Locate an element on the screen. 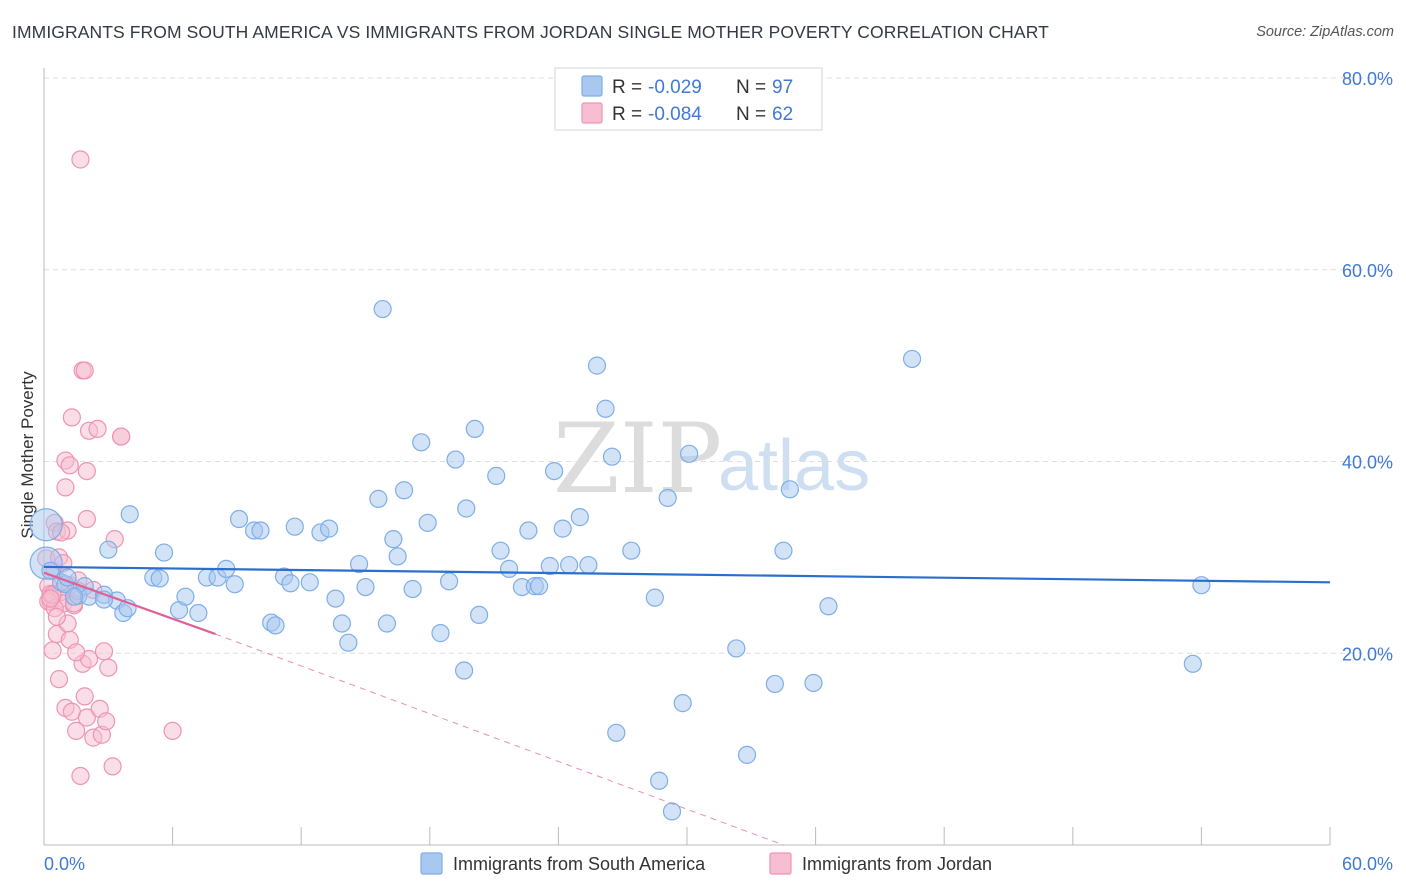 Image resolution: width=1406 pixels, height=892 pixels. legend-swatch-blue is located at coordinates (592, 86).